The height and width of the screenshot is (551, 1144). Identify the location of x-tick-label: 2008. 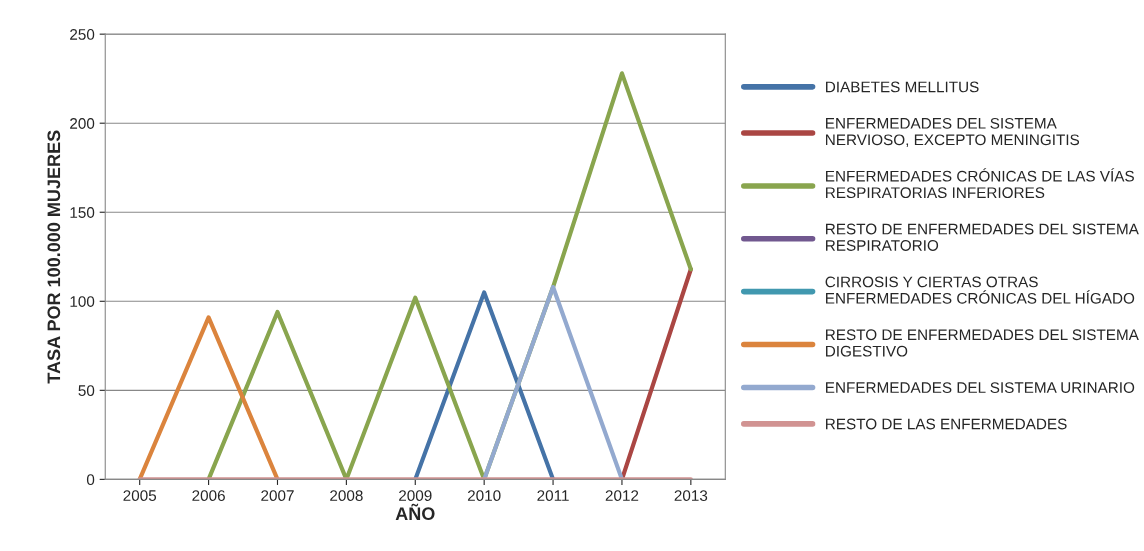
(346, 496).